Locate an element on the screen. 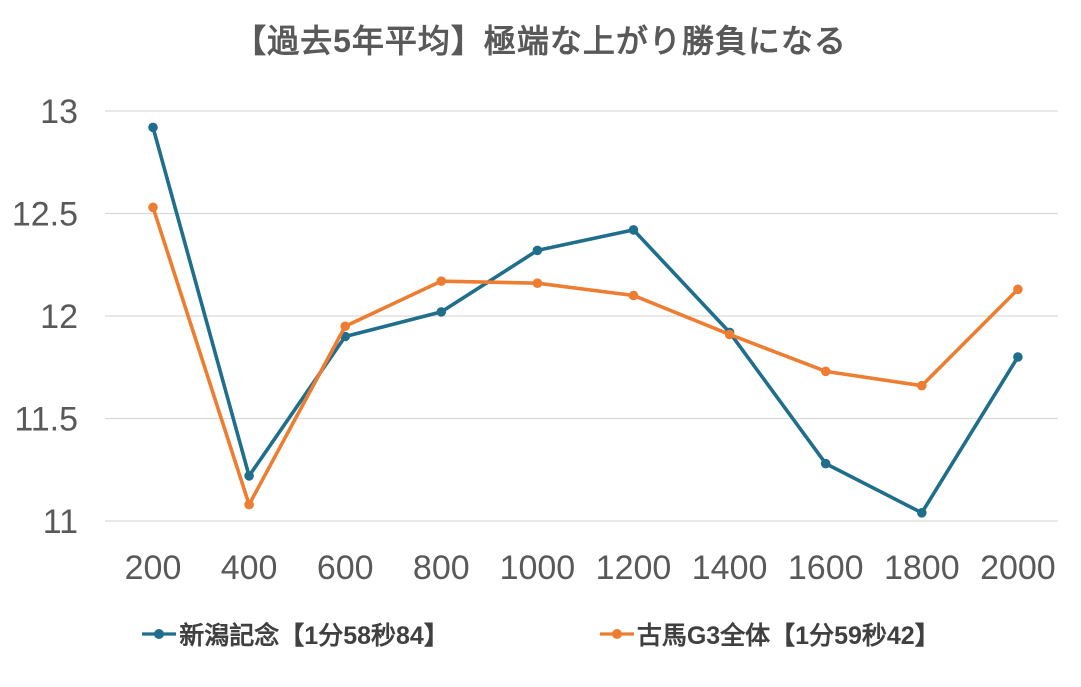 This screenshot has width=1081, height=687. legend-item-koba-g3: 古馬G3全体【1分59秒42】 is located at coordinates (769, 634).